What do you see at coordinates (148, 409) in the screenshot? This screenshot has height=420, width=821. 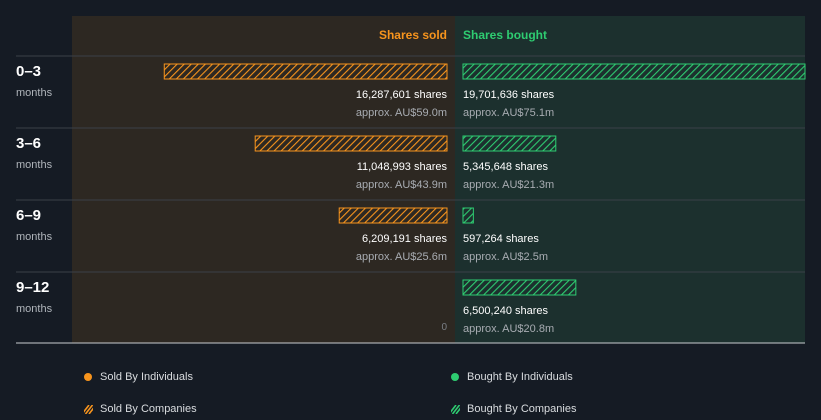 I see `legend-label: Sold By Companies` at bounding box center [148, 409].